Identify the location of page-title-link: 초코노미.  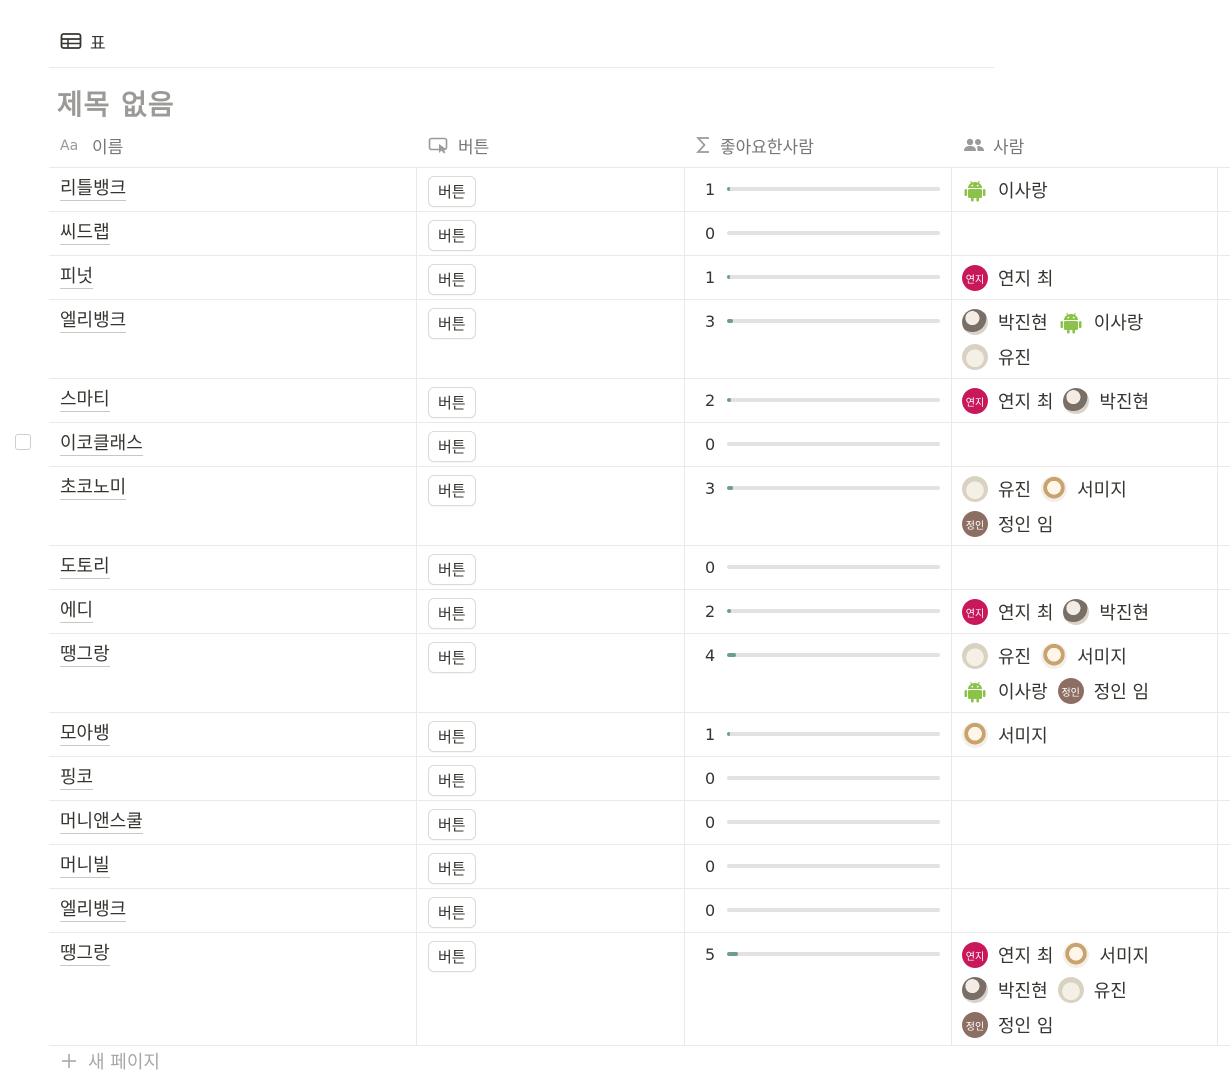
(93, 488).